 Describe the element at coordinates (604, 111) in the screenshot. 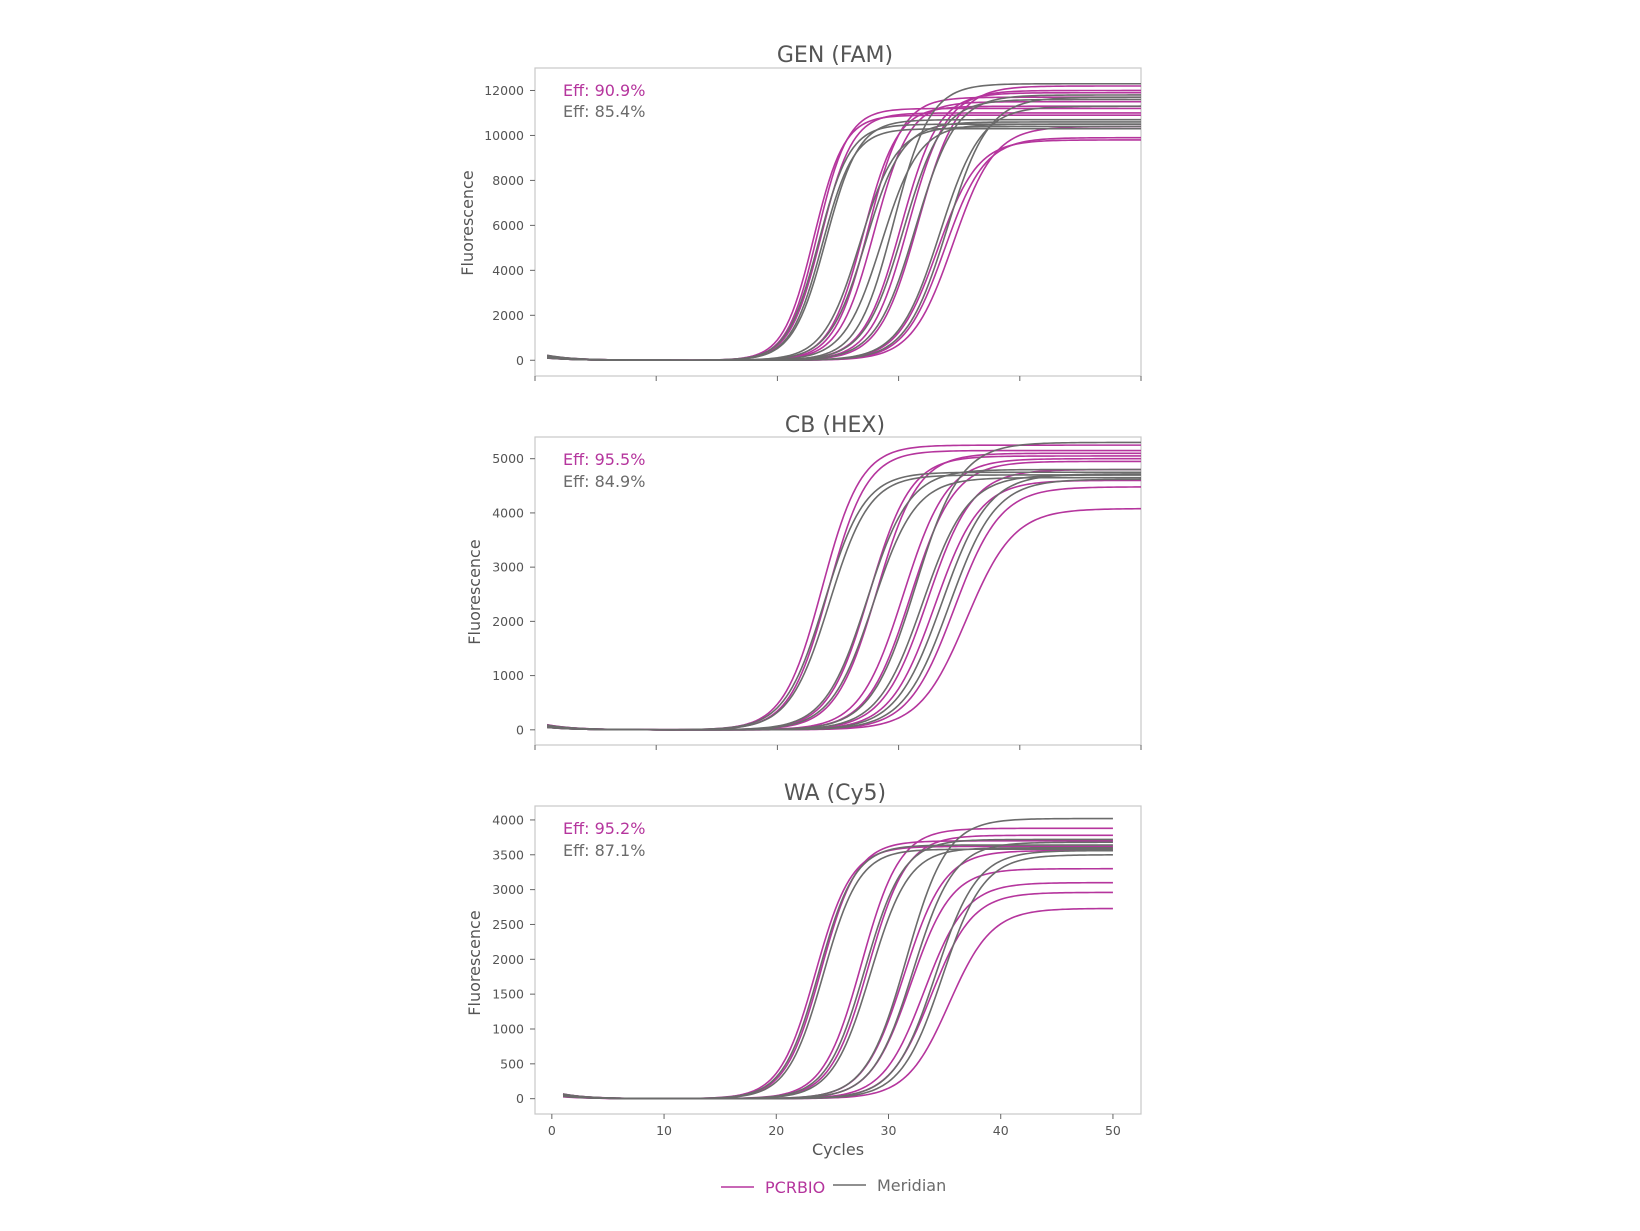

I see `eff-meridian-label: Eff: 85.4%` at that location.